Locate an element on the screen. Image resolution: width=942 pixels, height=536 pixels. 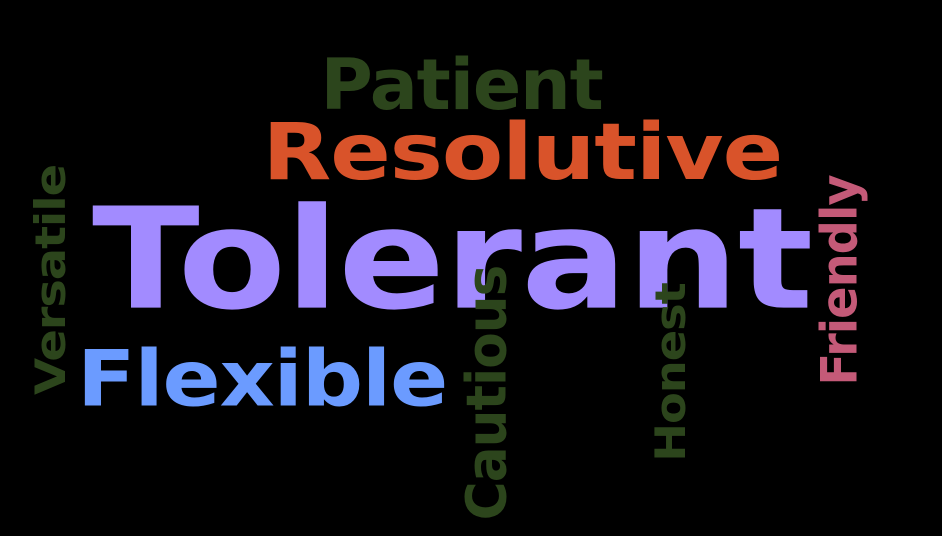
word-friendly: Friendly is located at coordinates (840, 280).